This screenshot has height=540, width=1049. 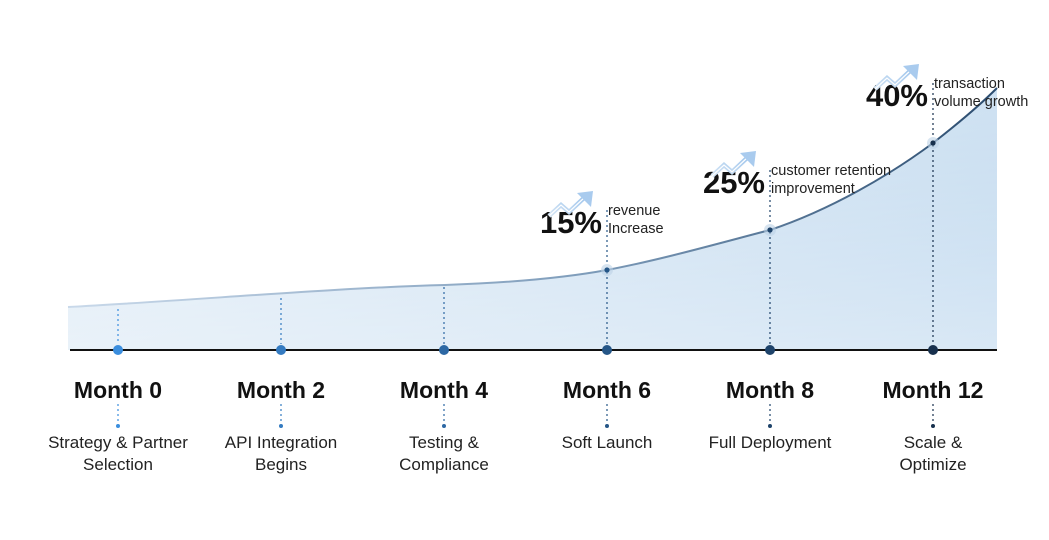 I want to click on month-label: Month 8, so click(x=770, y=390).